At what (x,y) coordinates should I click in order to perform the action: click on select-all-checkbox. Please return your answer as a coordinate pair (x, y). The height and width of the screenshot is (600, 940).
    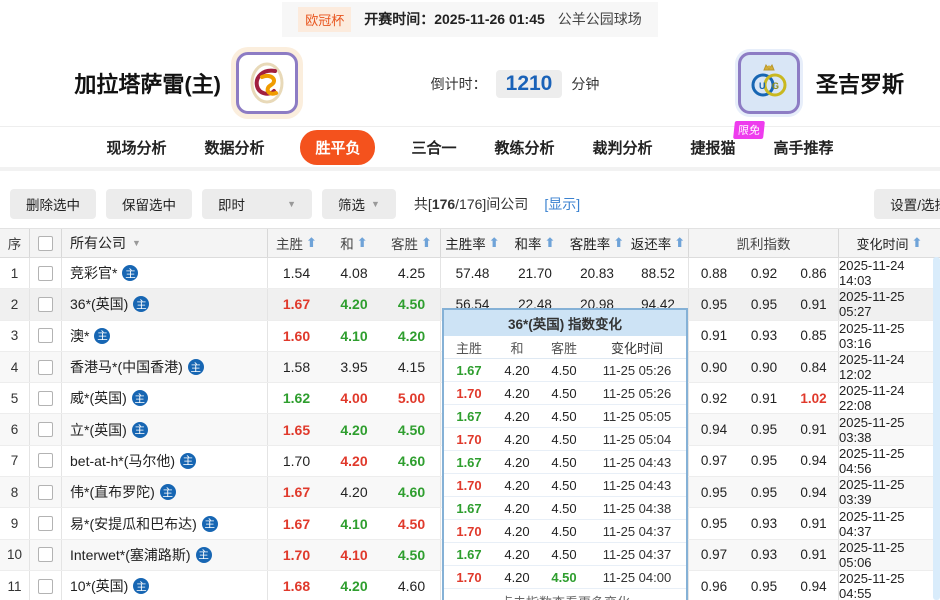
    Looking at the image, I should click on (45, 243).